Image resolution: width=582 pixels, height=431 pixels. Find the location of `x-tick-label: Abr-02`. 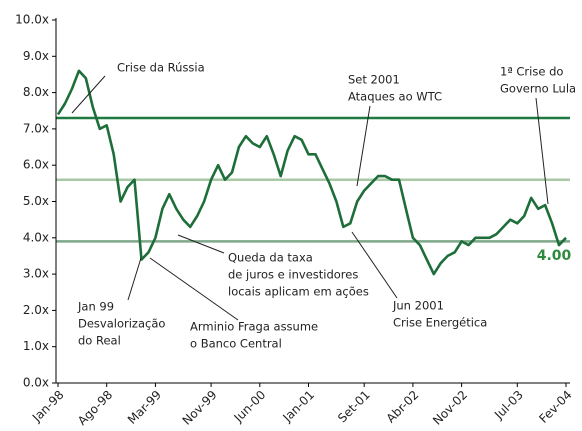

x-tick-label: Abr-02 is located at coordinates (403, 407).